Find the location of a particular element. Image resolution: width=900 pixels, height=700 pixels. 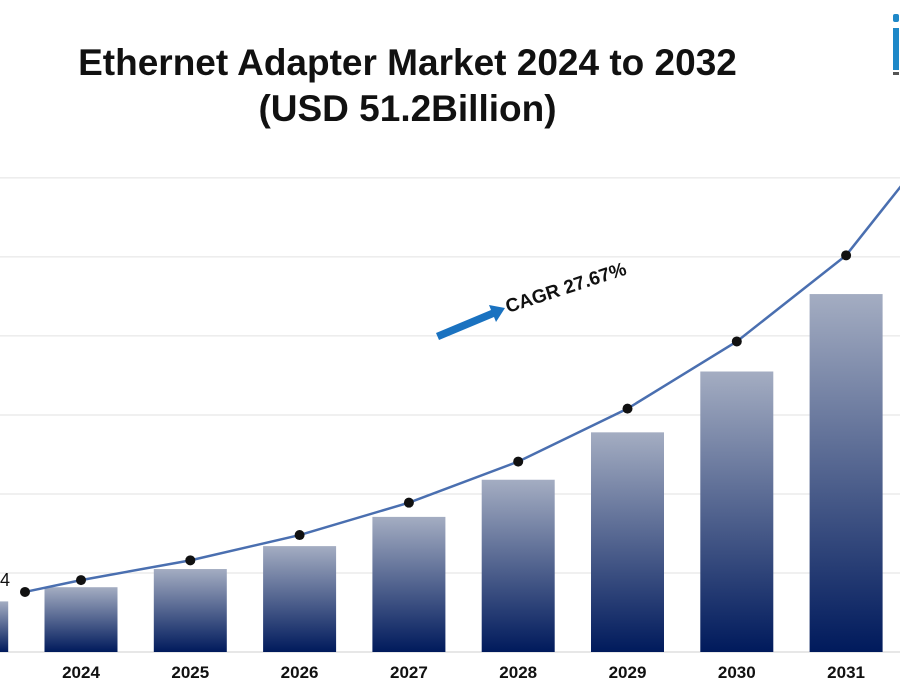

trend-point-2029 is located at coordinates (627, 408).